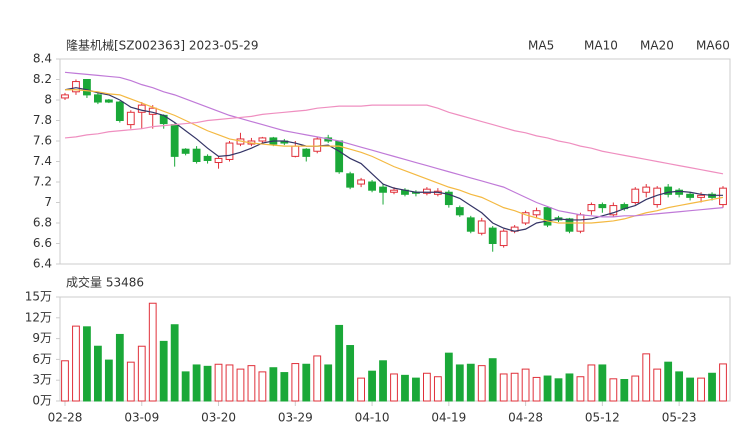 This screenshot has height=444, width=740. I want to click on ma-line, so click(394, 139).